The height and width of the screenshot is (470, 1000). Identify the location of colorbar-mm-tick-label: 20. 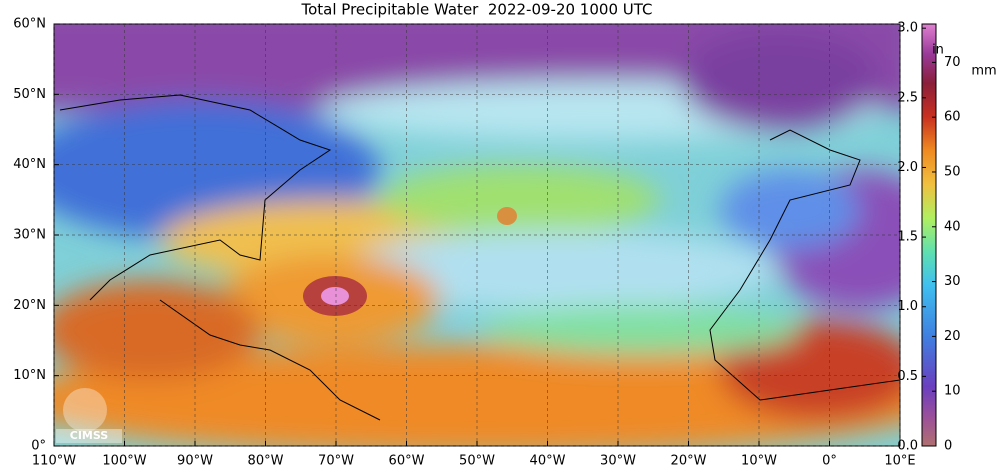
(952, 336).